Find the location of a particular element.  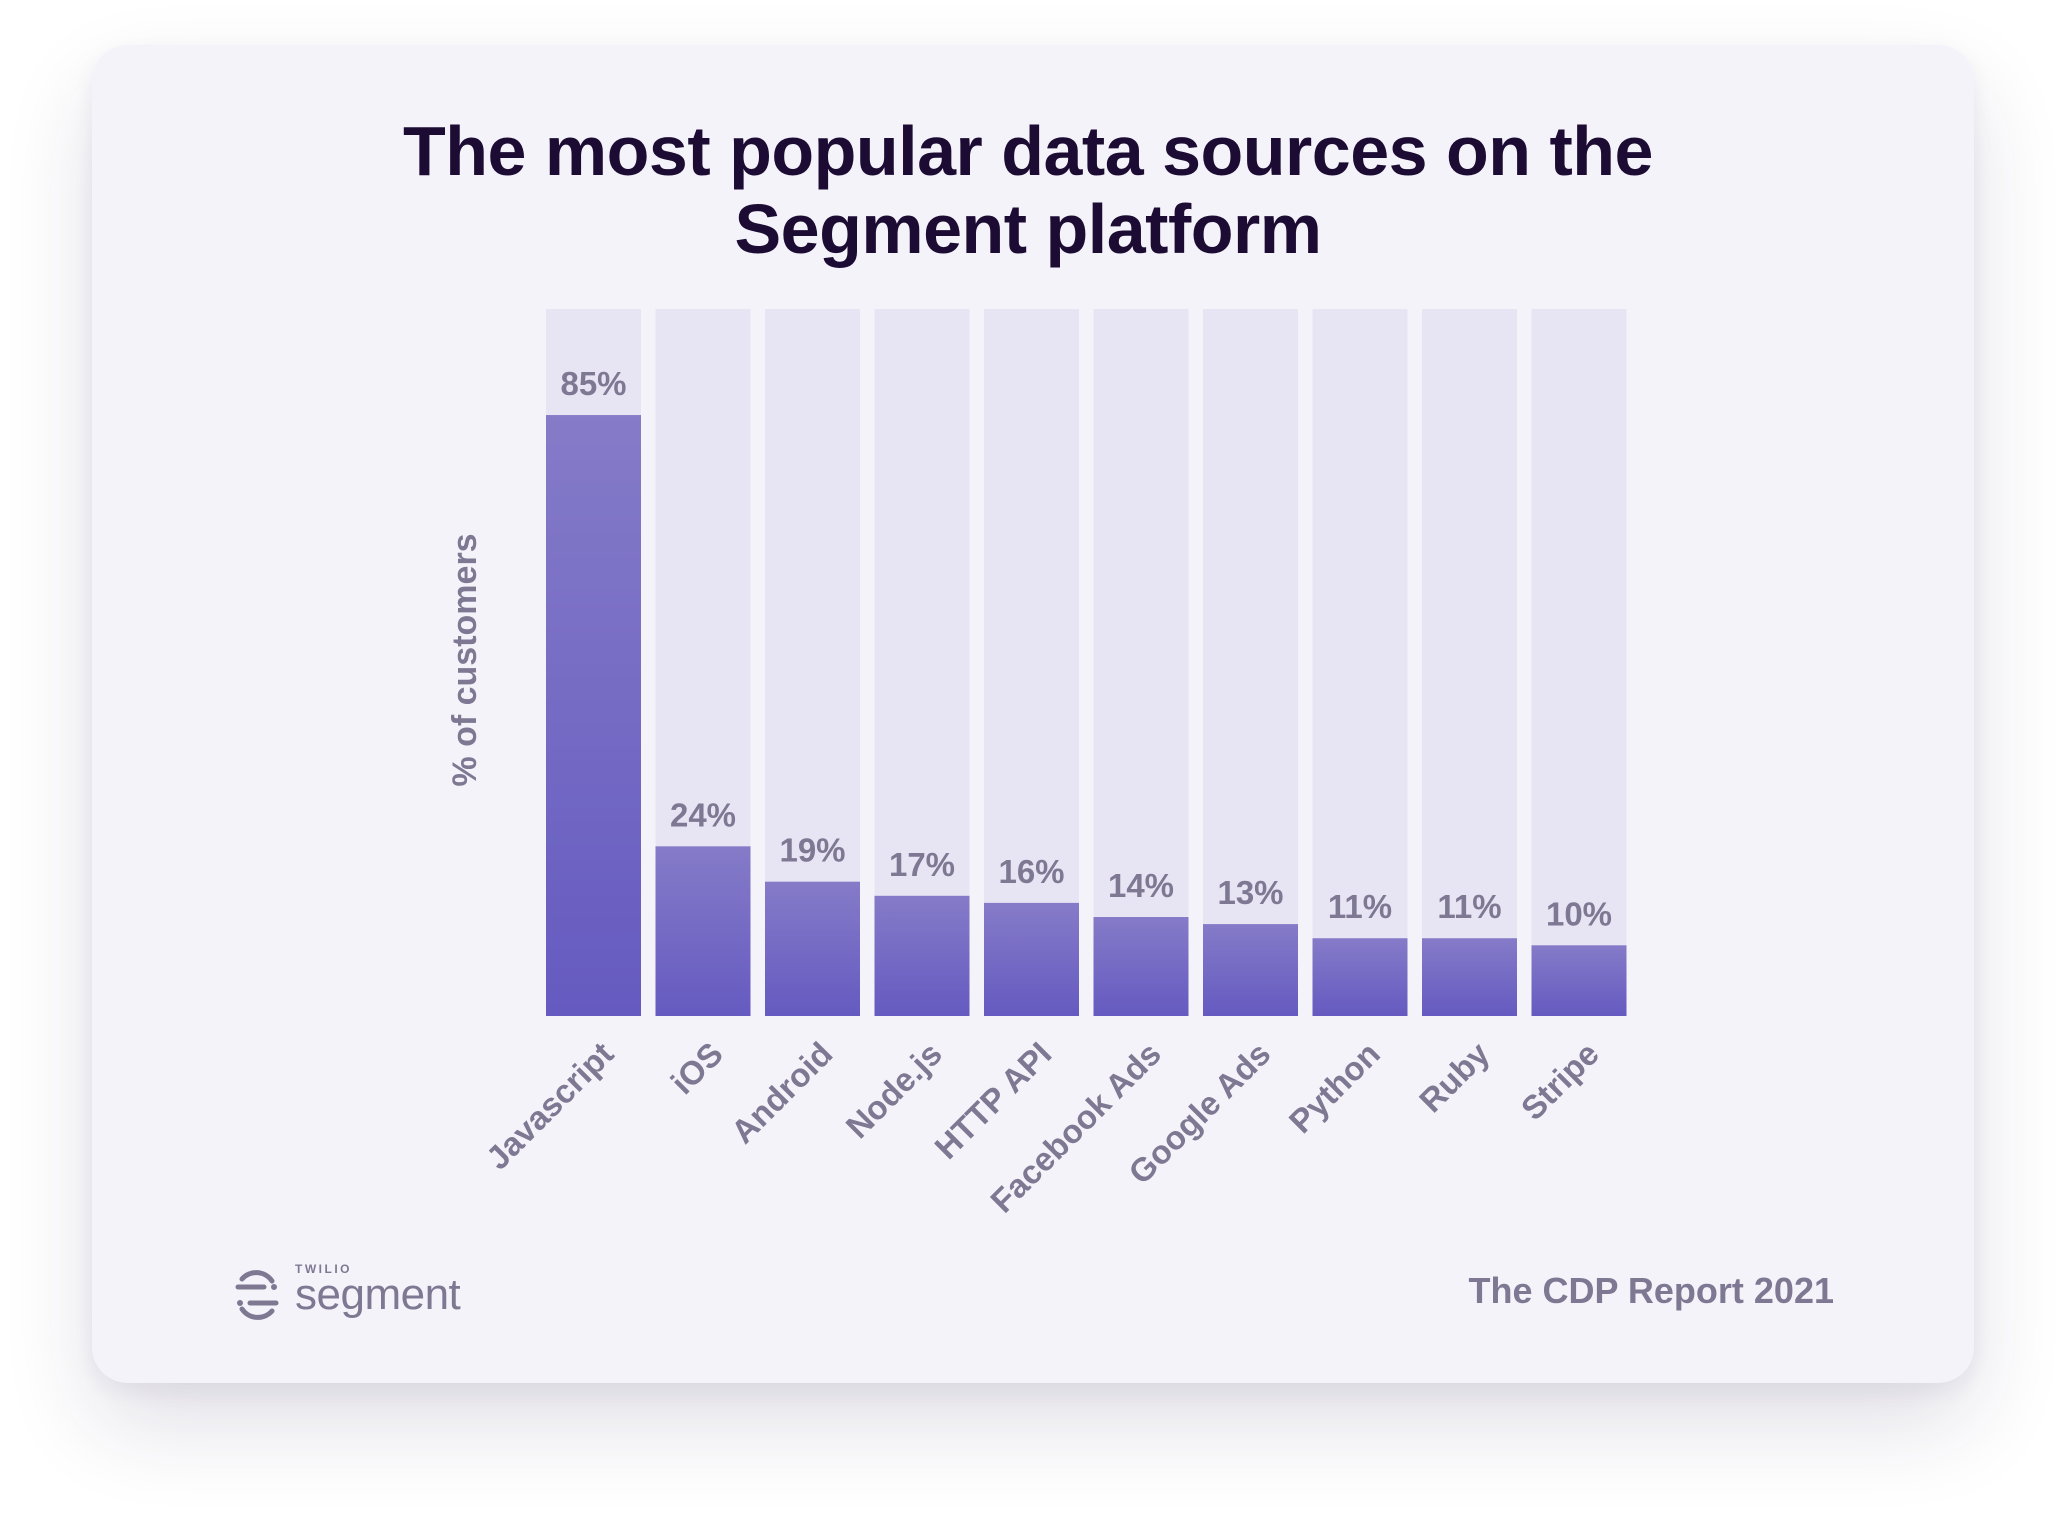

segment-logo-icon is located at coordinates (257, 1295).